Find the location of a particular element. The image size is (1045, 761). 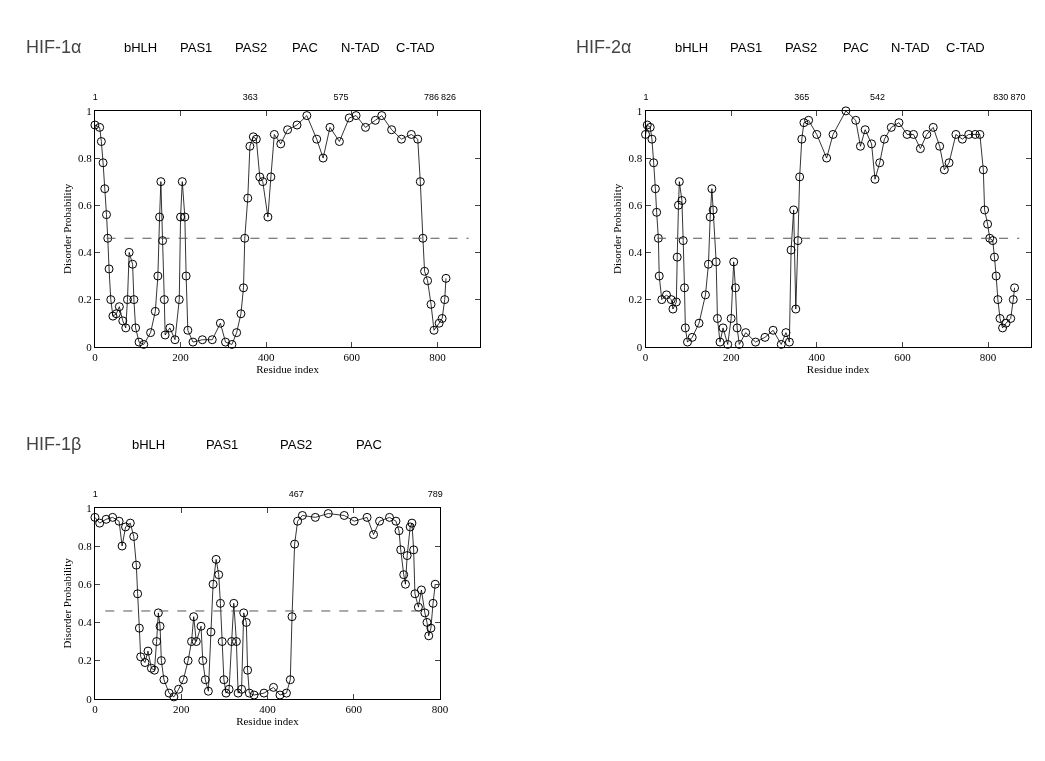

x2-tick-label: 363 is located at coordinates (250, 97).